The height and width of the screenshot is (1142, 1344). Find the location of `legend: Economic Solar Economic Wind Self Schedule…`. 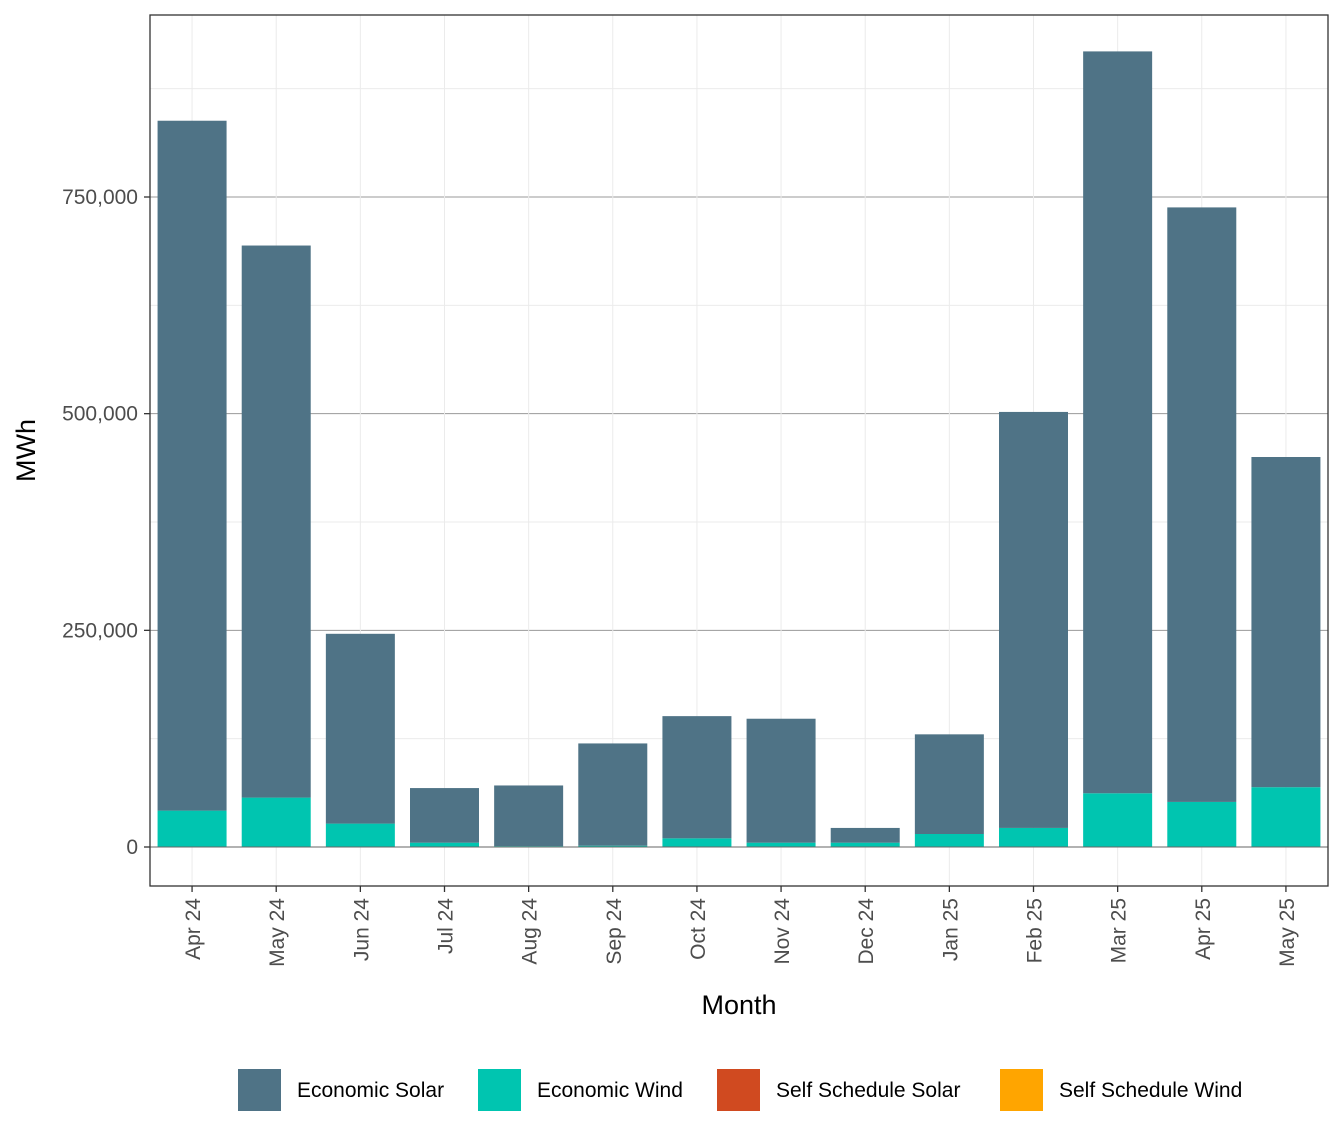

legend: Economic Solar Economic Wind Self Schedule… is located at coordinates (740, 1090).